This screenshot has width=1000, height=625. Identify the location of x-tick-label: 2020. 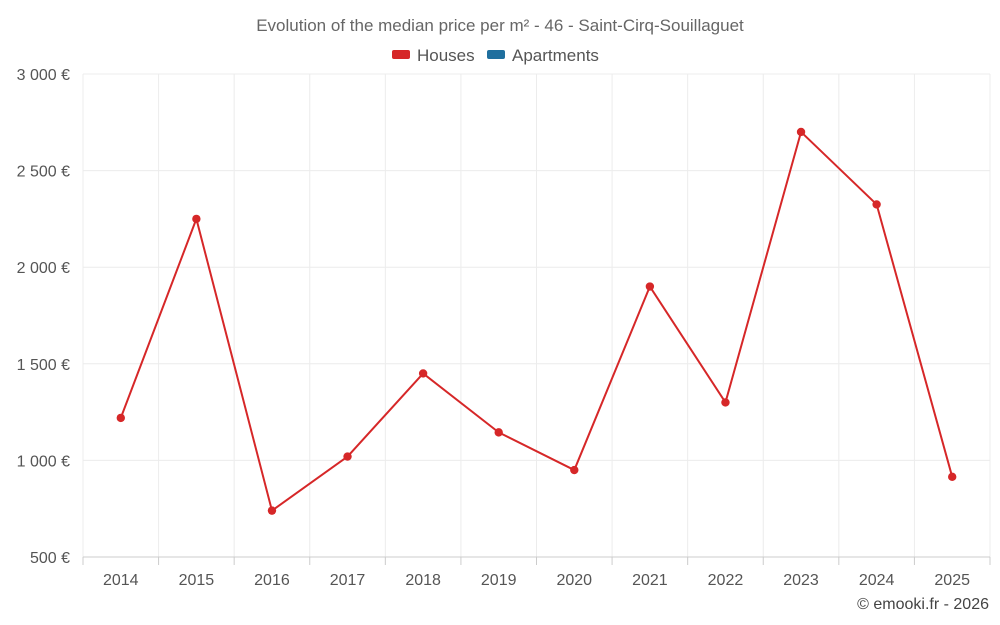
(574, 580).